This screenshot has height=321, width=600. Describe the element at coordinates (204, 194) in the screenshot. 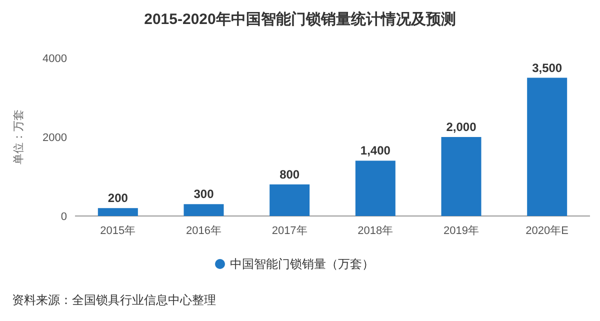

I see `data-label: 300` at that location.